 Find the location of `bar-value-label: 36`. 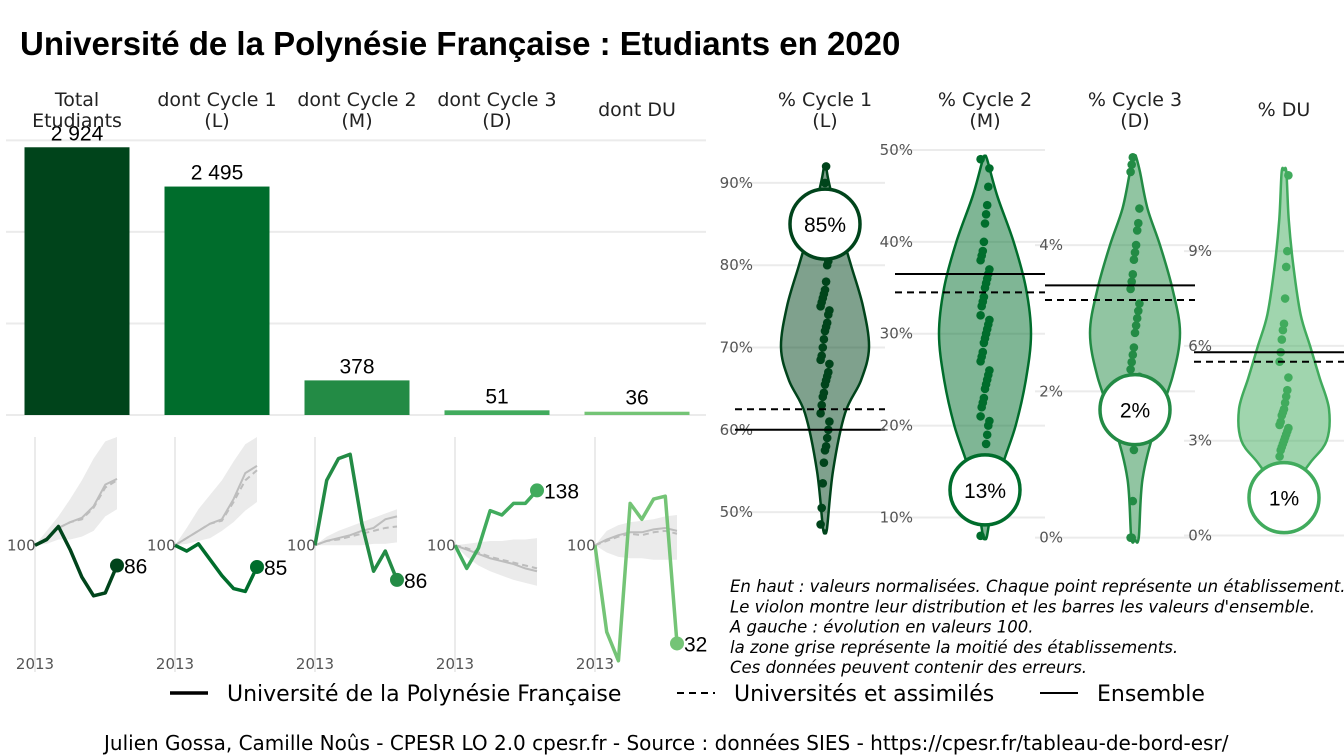

bar-value-label: 36 is located at coordinates (636, 398).